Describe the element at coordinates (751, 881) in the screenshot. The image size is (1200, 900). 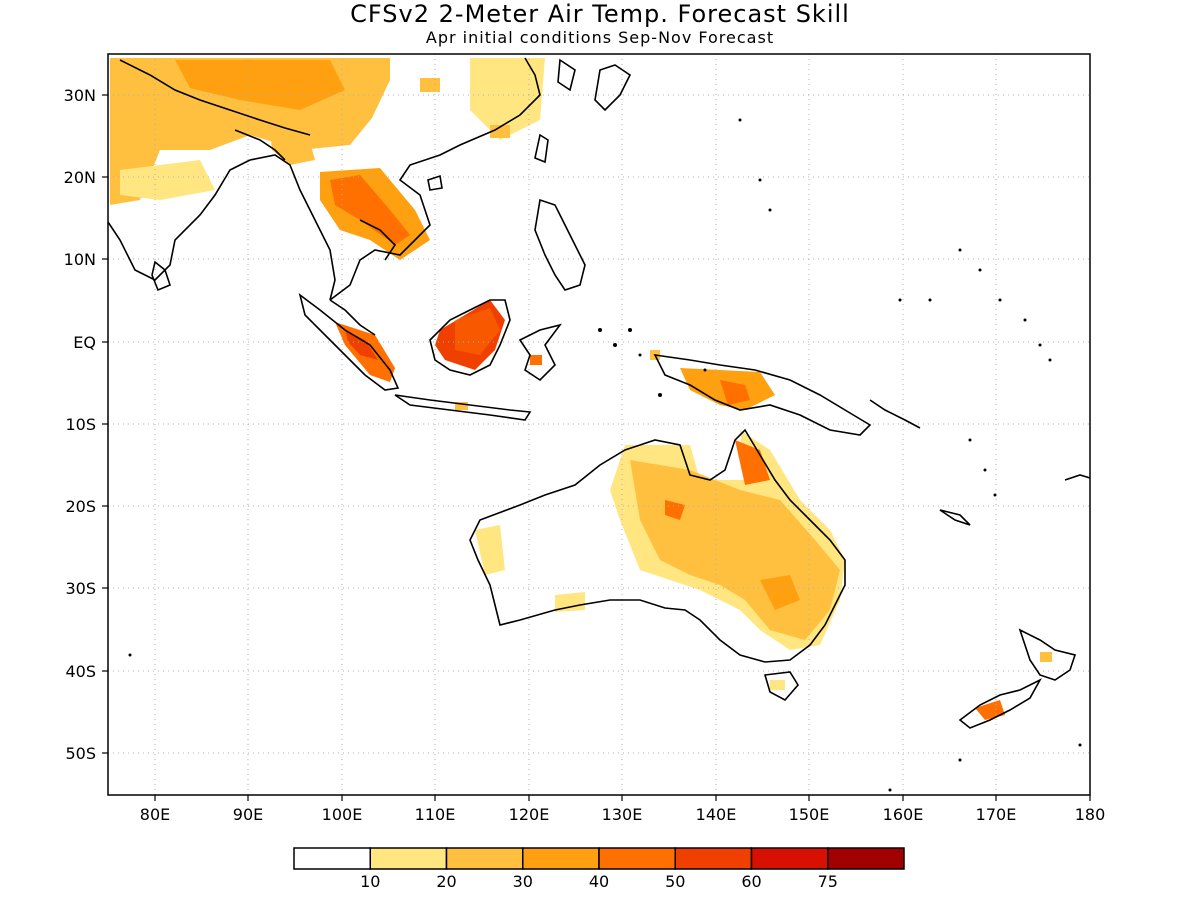
I see `colorbar-label: 60` at that location.